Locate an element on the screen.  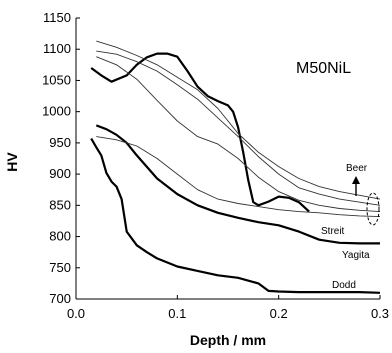
y-tick-label: 700 is located at coordinates (60, 298).